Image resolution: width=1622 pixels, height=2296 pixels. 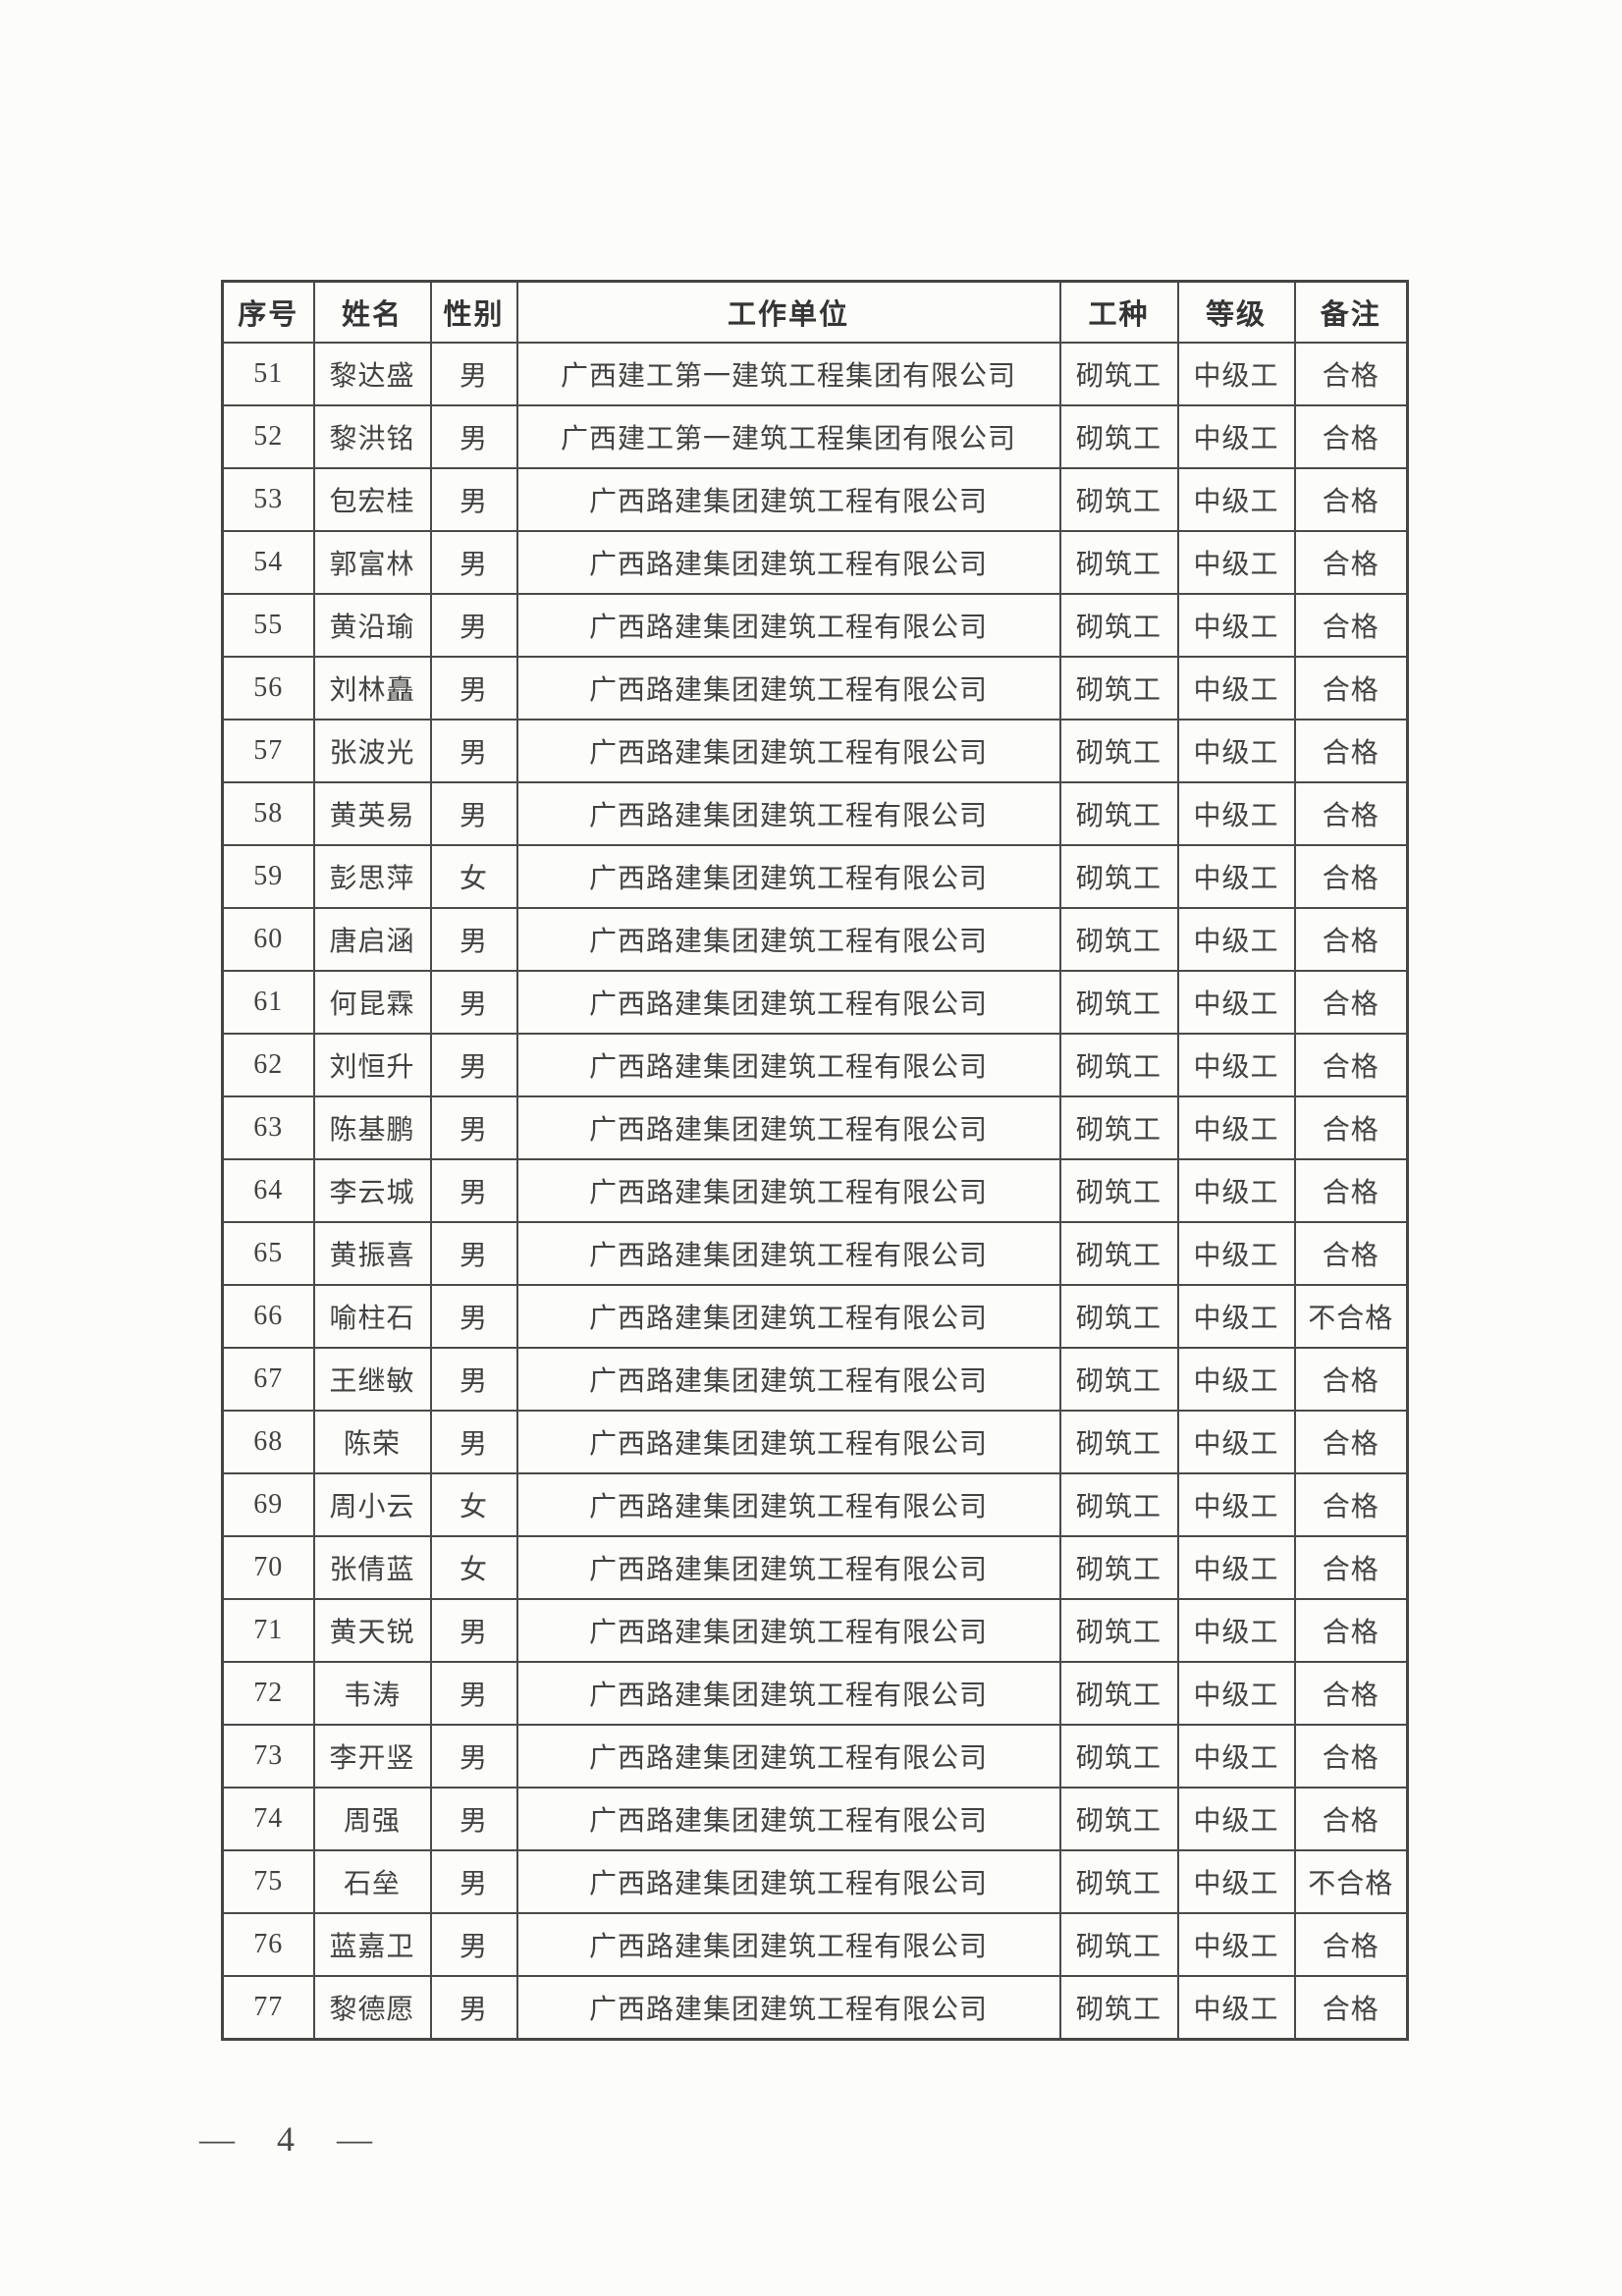 What do you see at coordinates (268, 1127) in the screenshot?
I see `cell-serial-number: 63` at bounding box center [268, 1127].